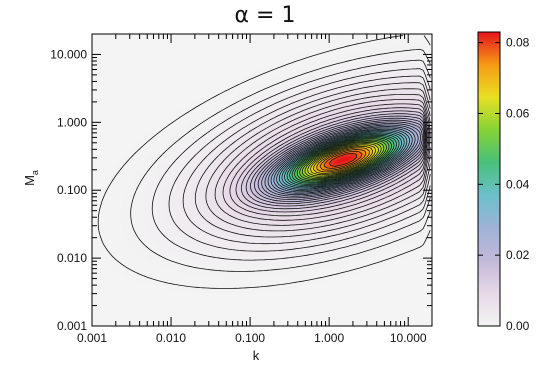 The width and height of the screenshot is (555, 370). Describe the element at coordinates (518, 113) in the screenshot. I see `colorbar-tick-label: 0.06` at that location.